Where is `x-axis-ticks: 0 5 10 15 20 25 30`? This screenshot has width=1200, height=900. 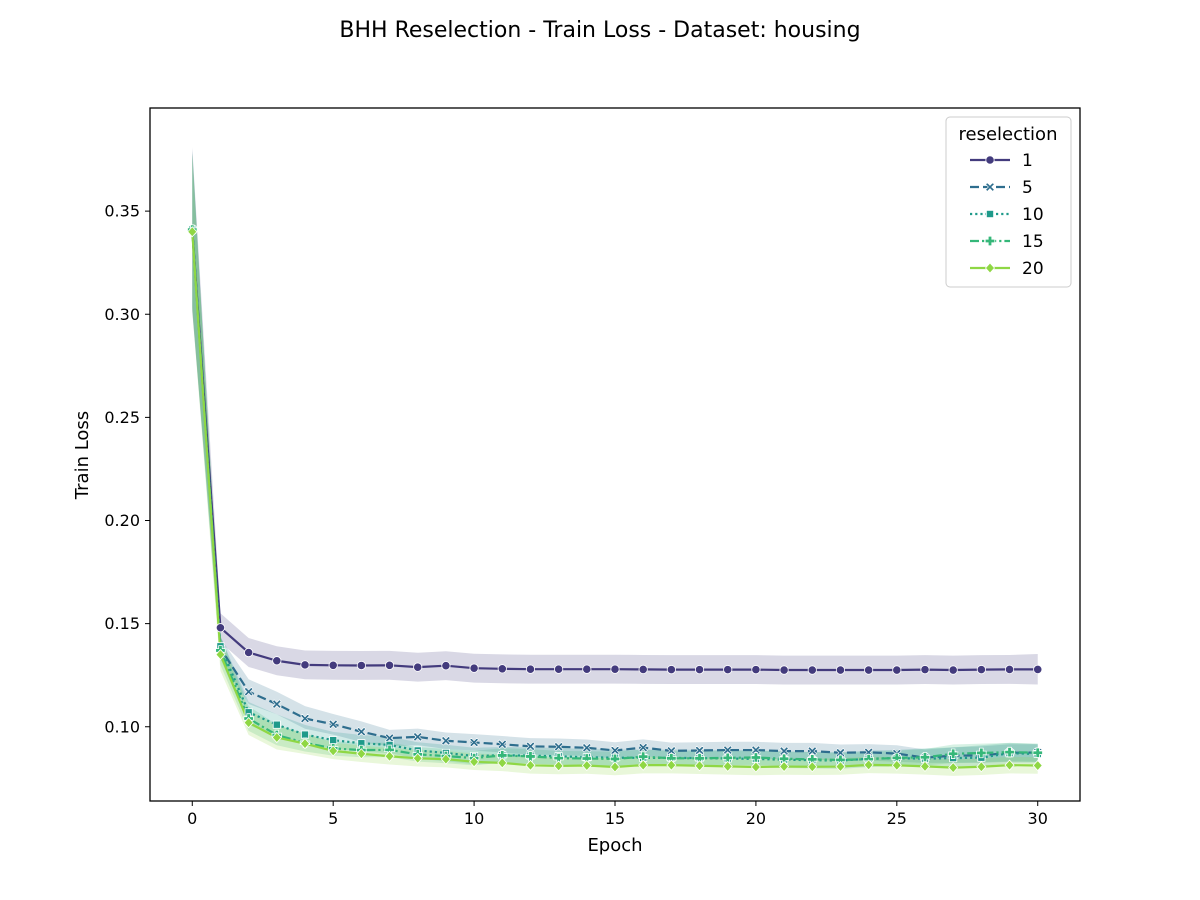 x-axis-ticks: 0 5 10 15 20 25 30 is located at coordinates (617, 814).